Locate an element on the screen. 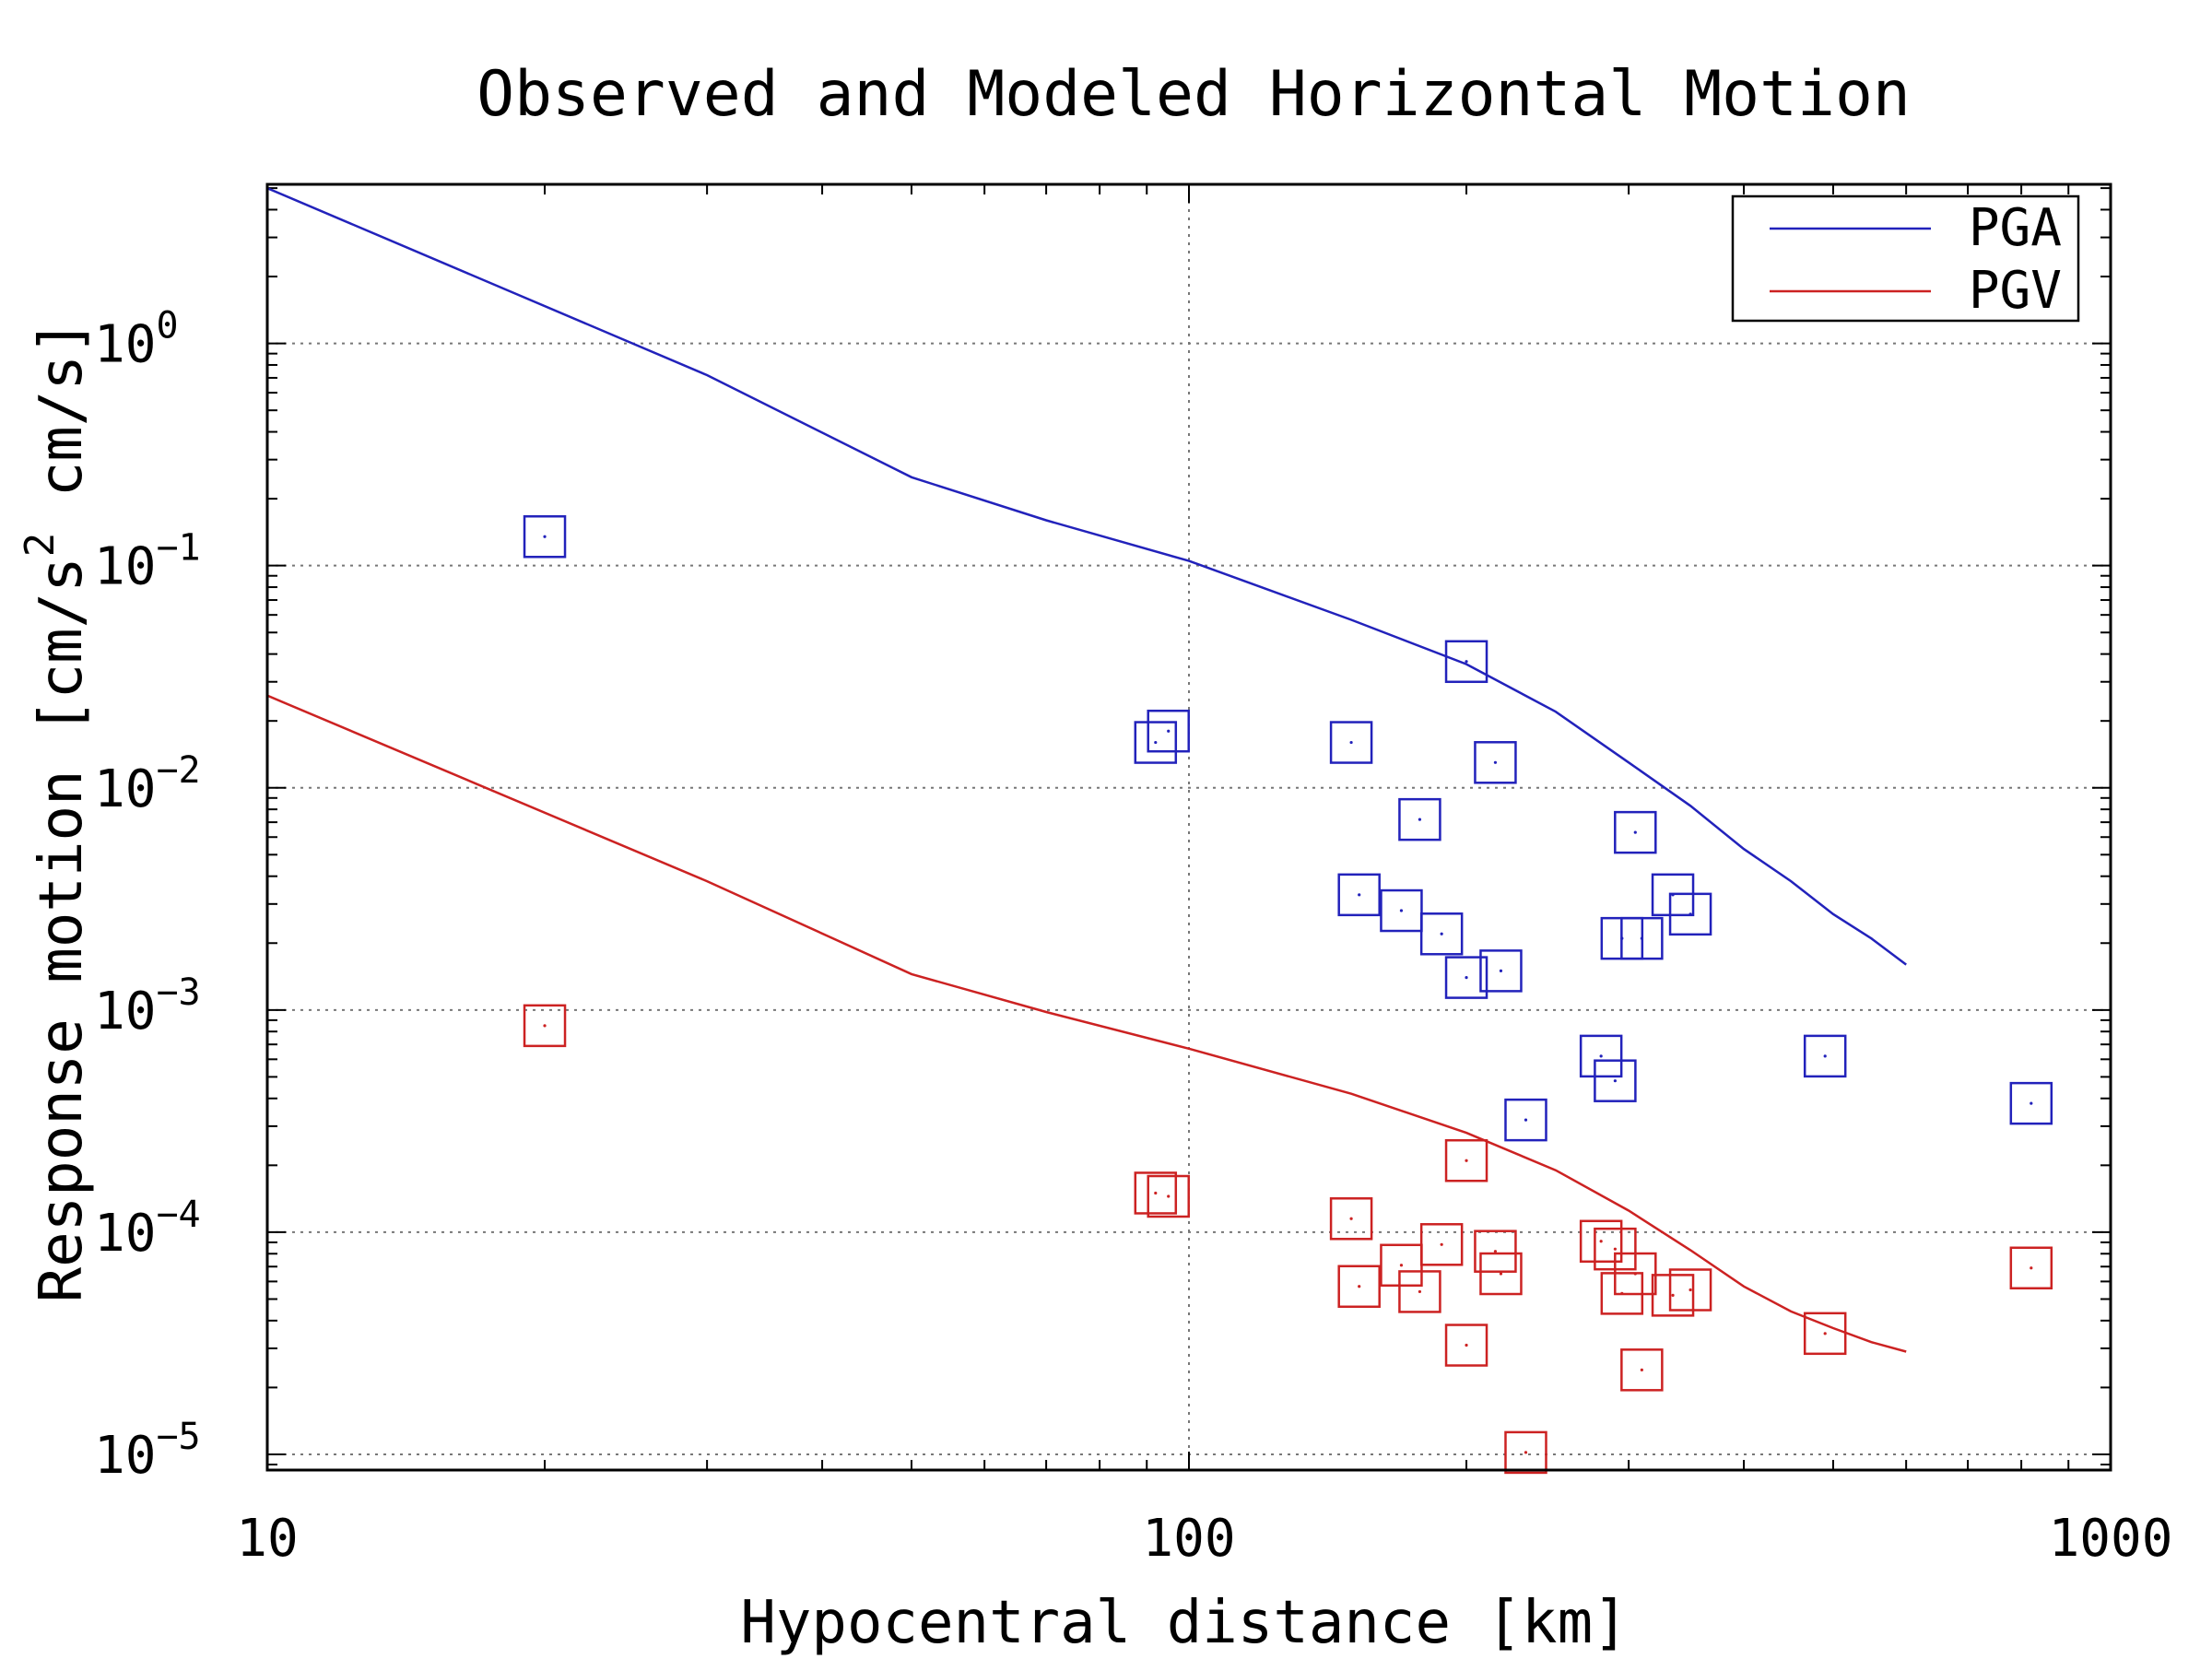 This screenshot has height=1659, width=2212. legend-label: PGA is located at coordinates (2015, 228).